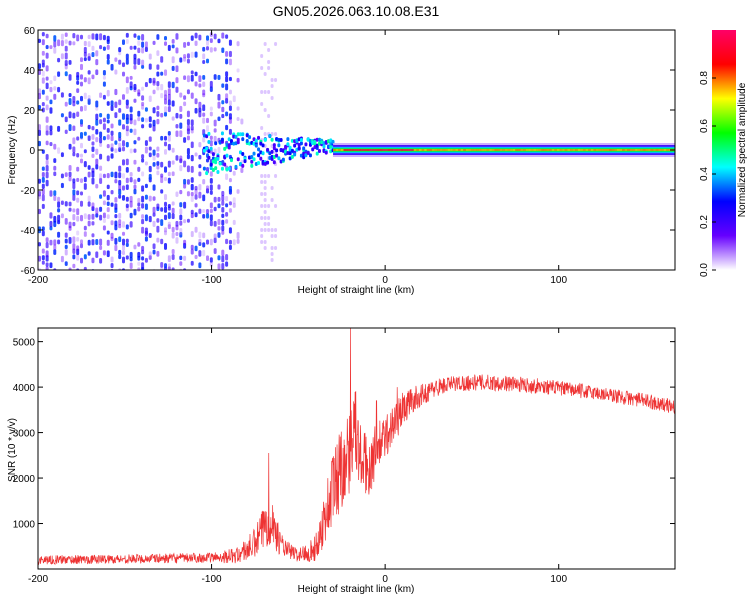 The image size is (750, 600). What do you see at coordinates (30, 71) in the screenshot?
I see `y-tick-label: 40` at bounding box center [30, 71].